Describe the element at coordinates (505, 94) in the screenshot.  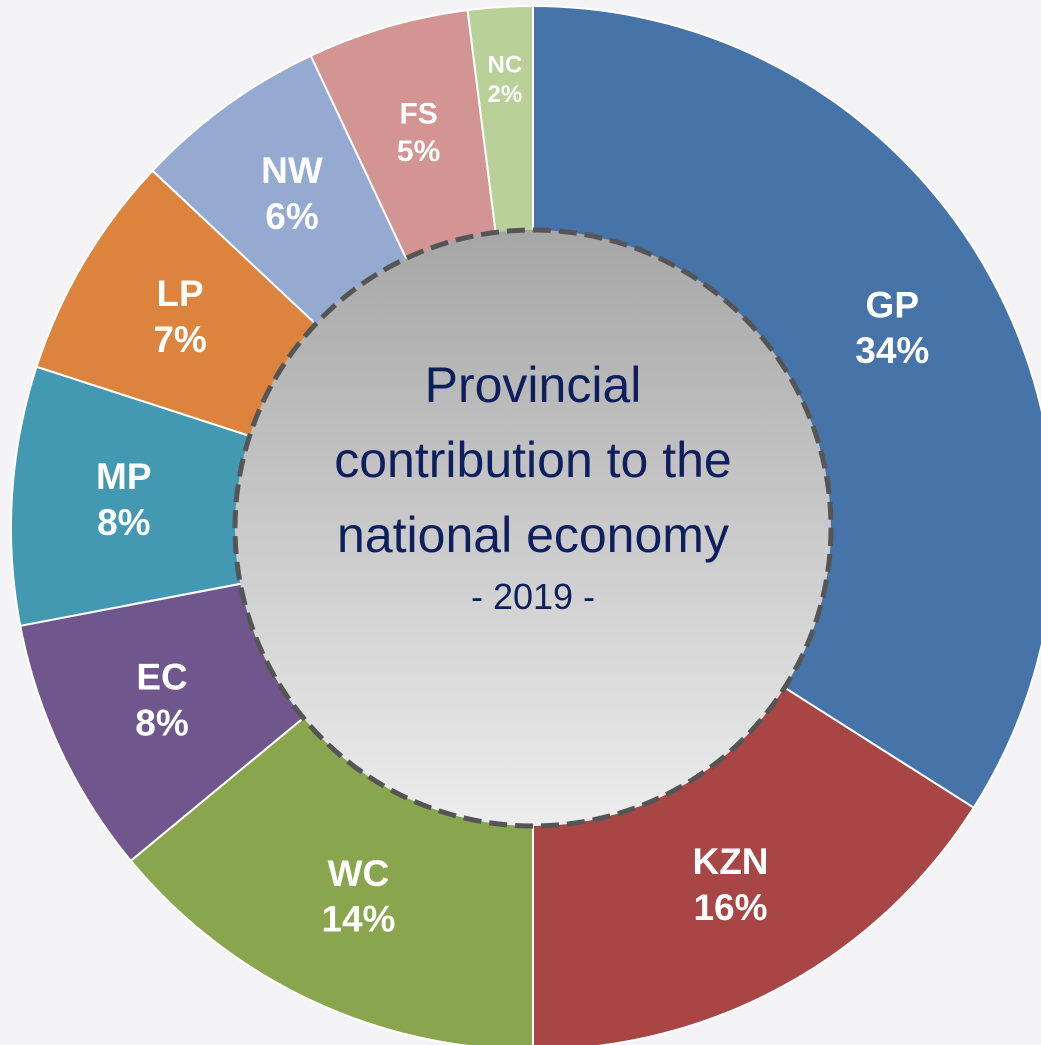
I see `slice-value-label: 2%` at that location.